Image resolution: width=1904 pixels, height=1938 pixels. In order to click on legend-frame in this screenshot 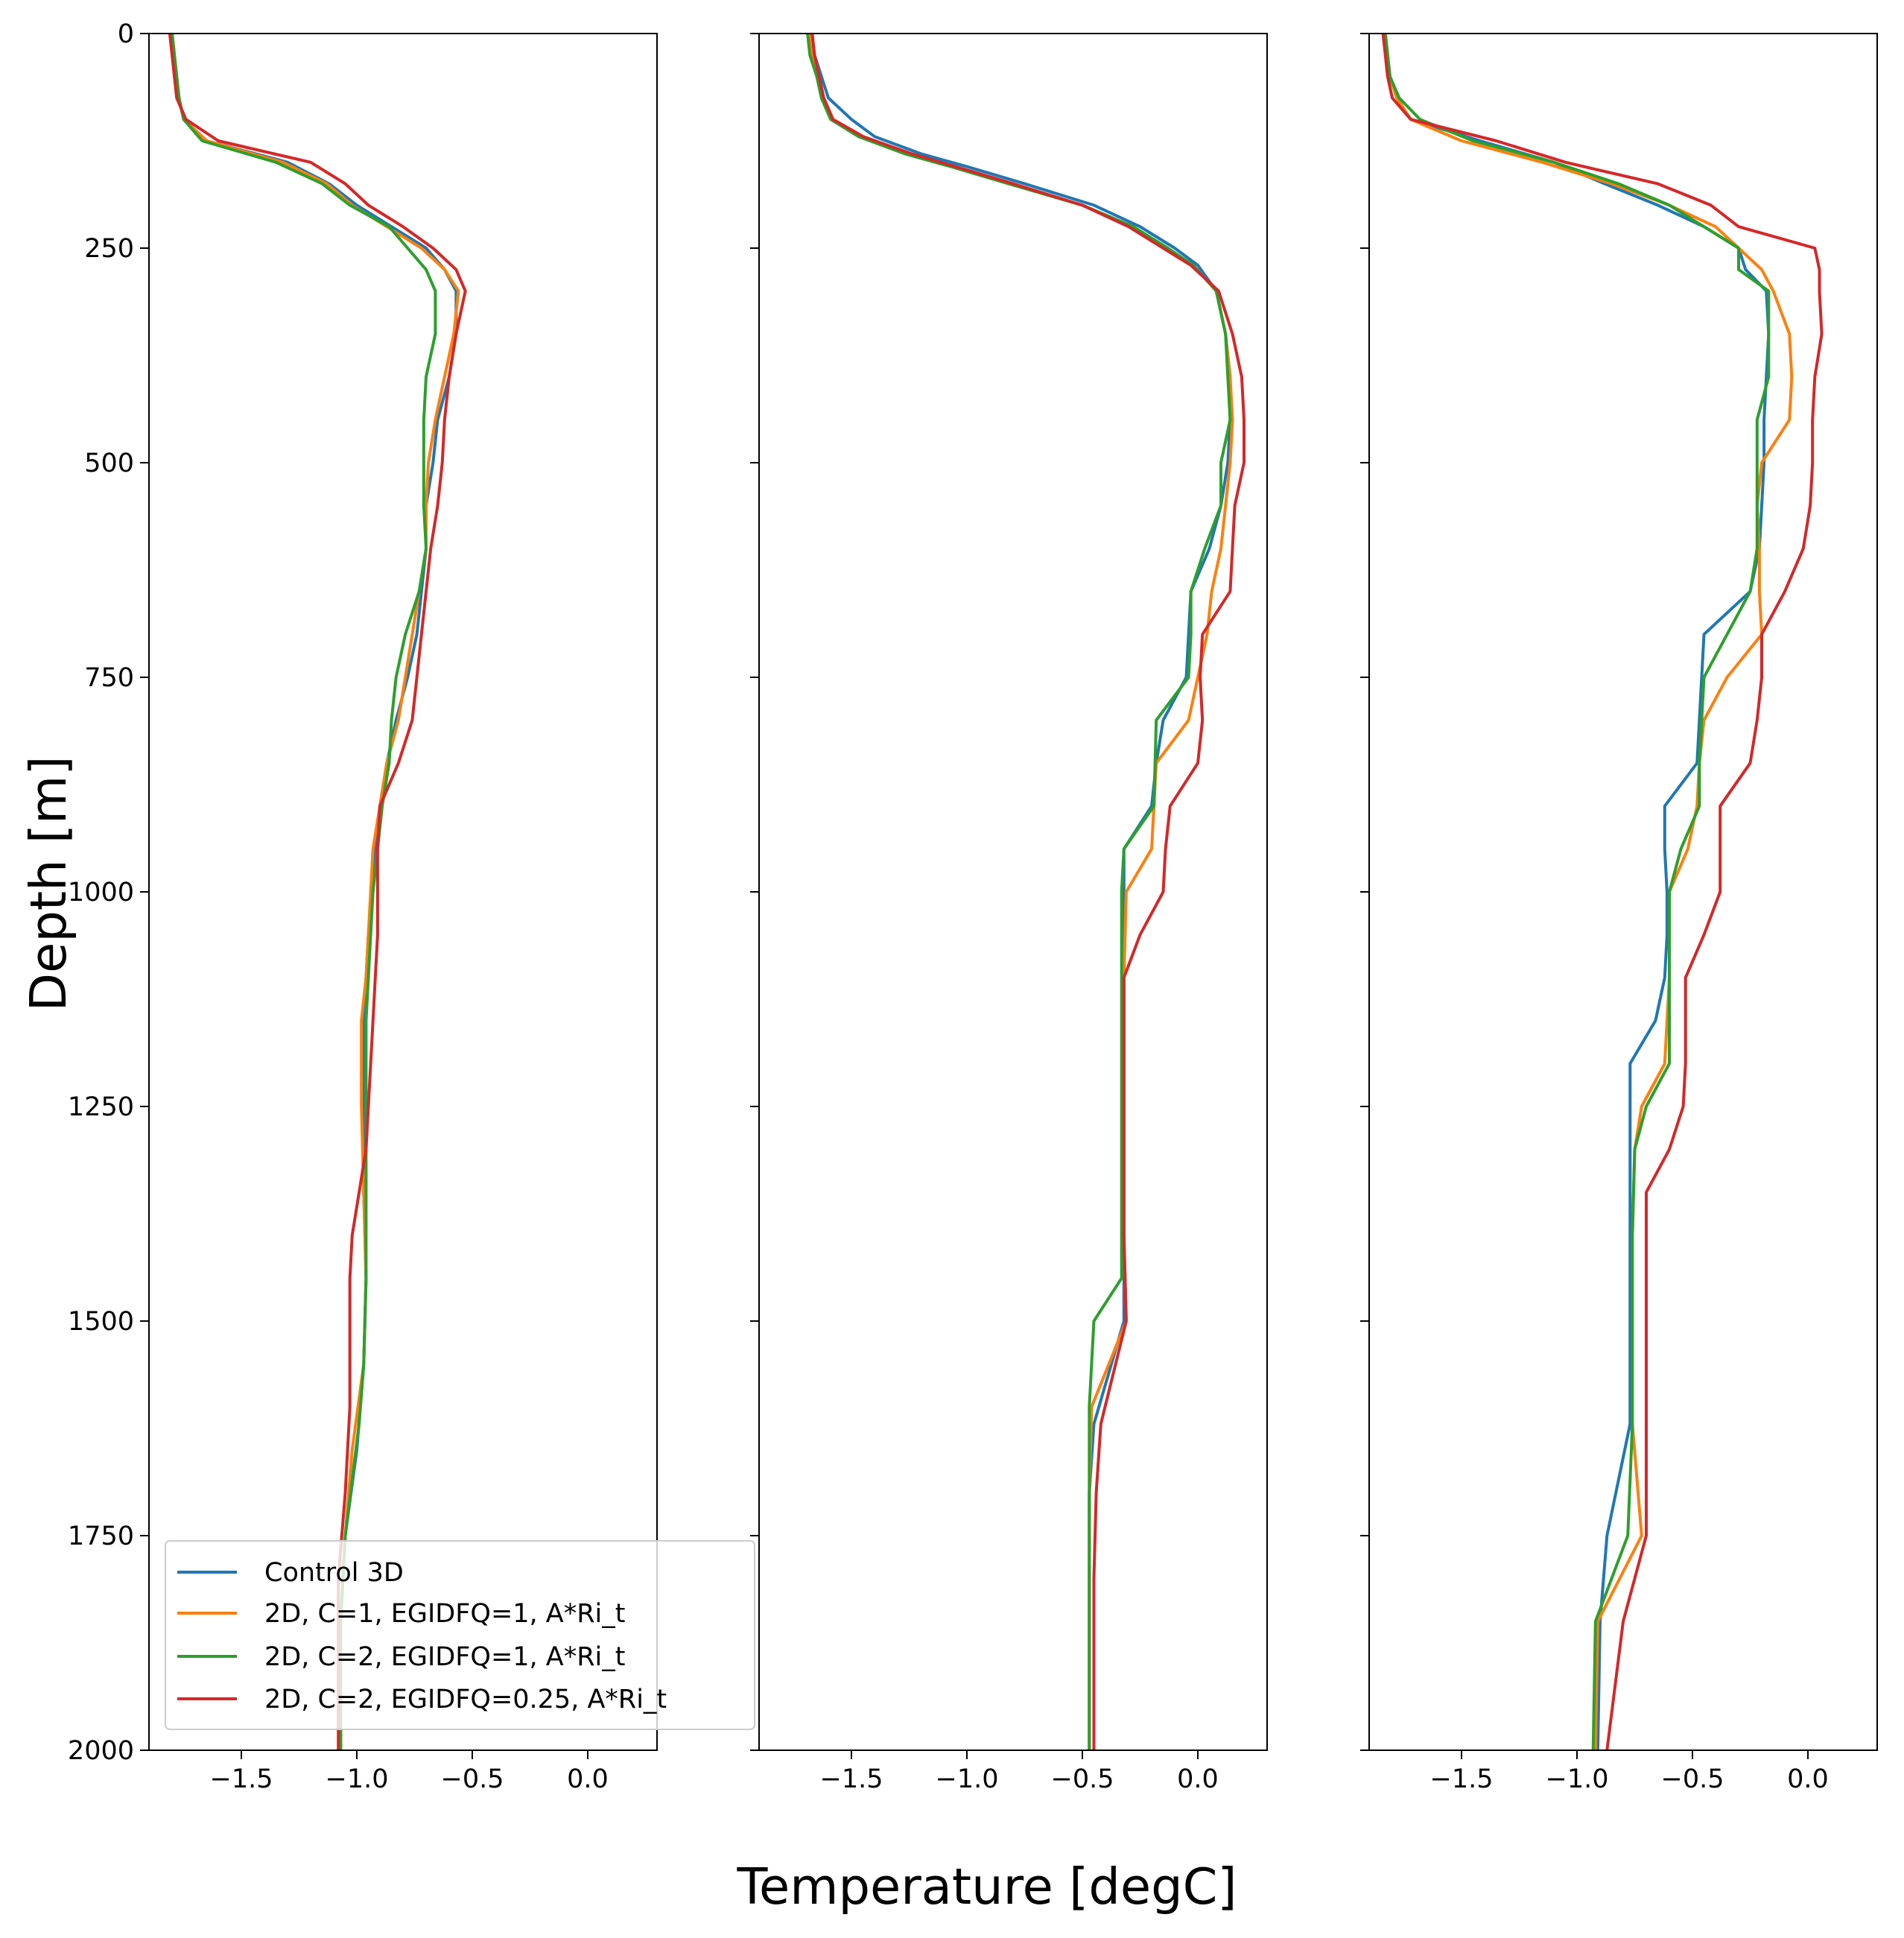, I will do `click(460, 1635)`.